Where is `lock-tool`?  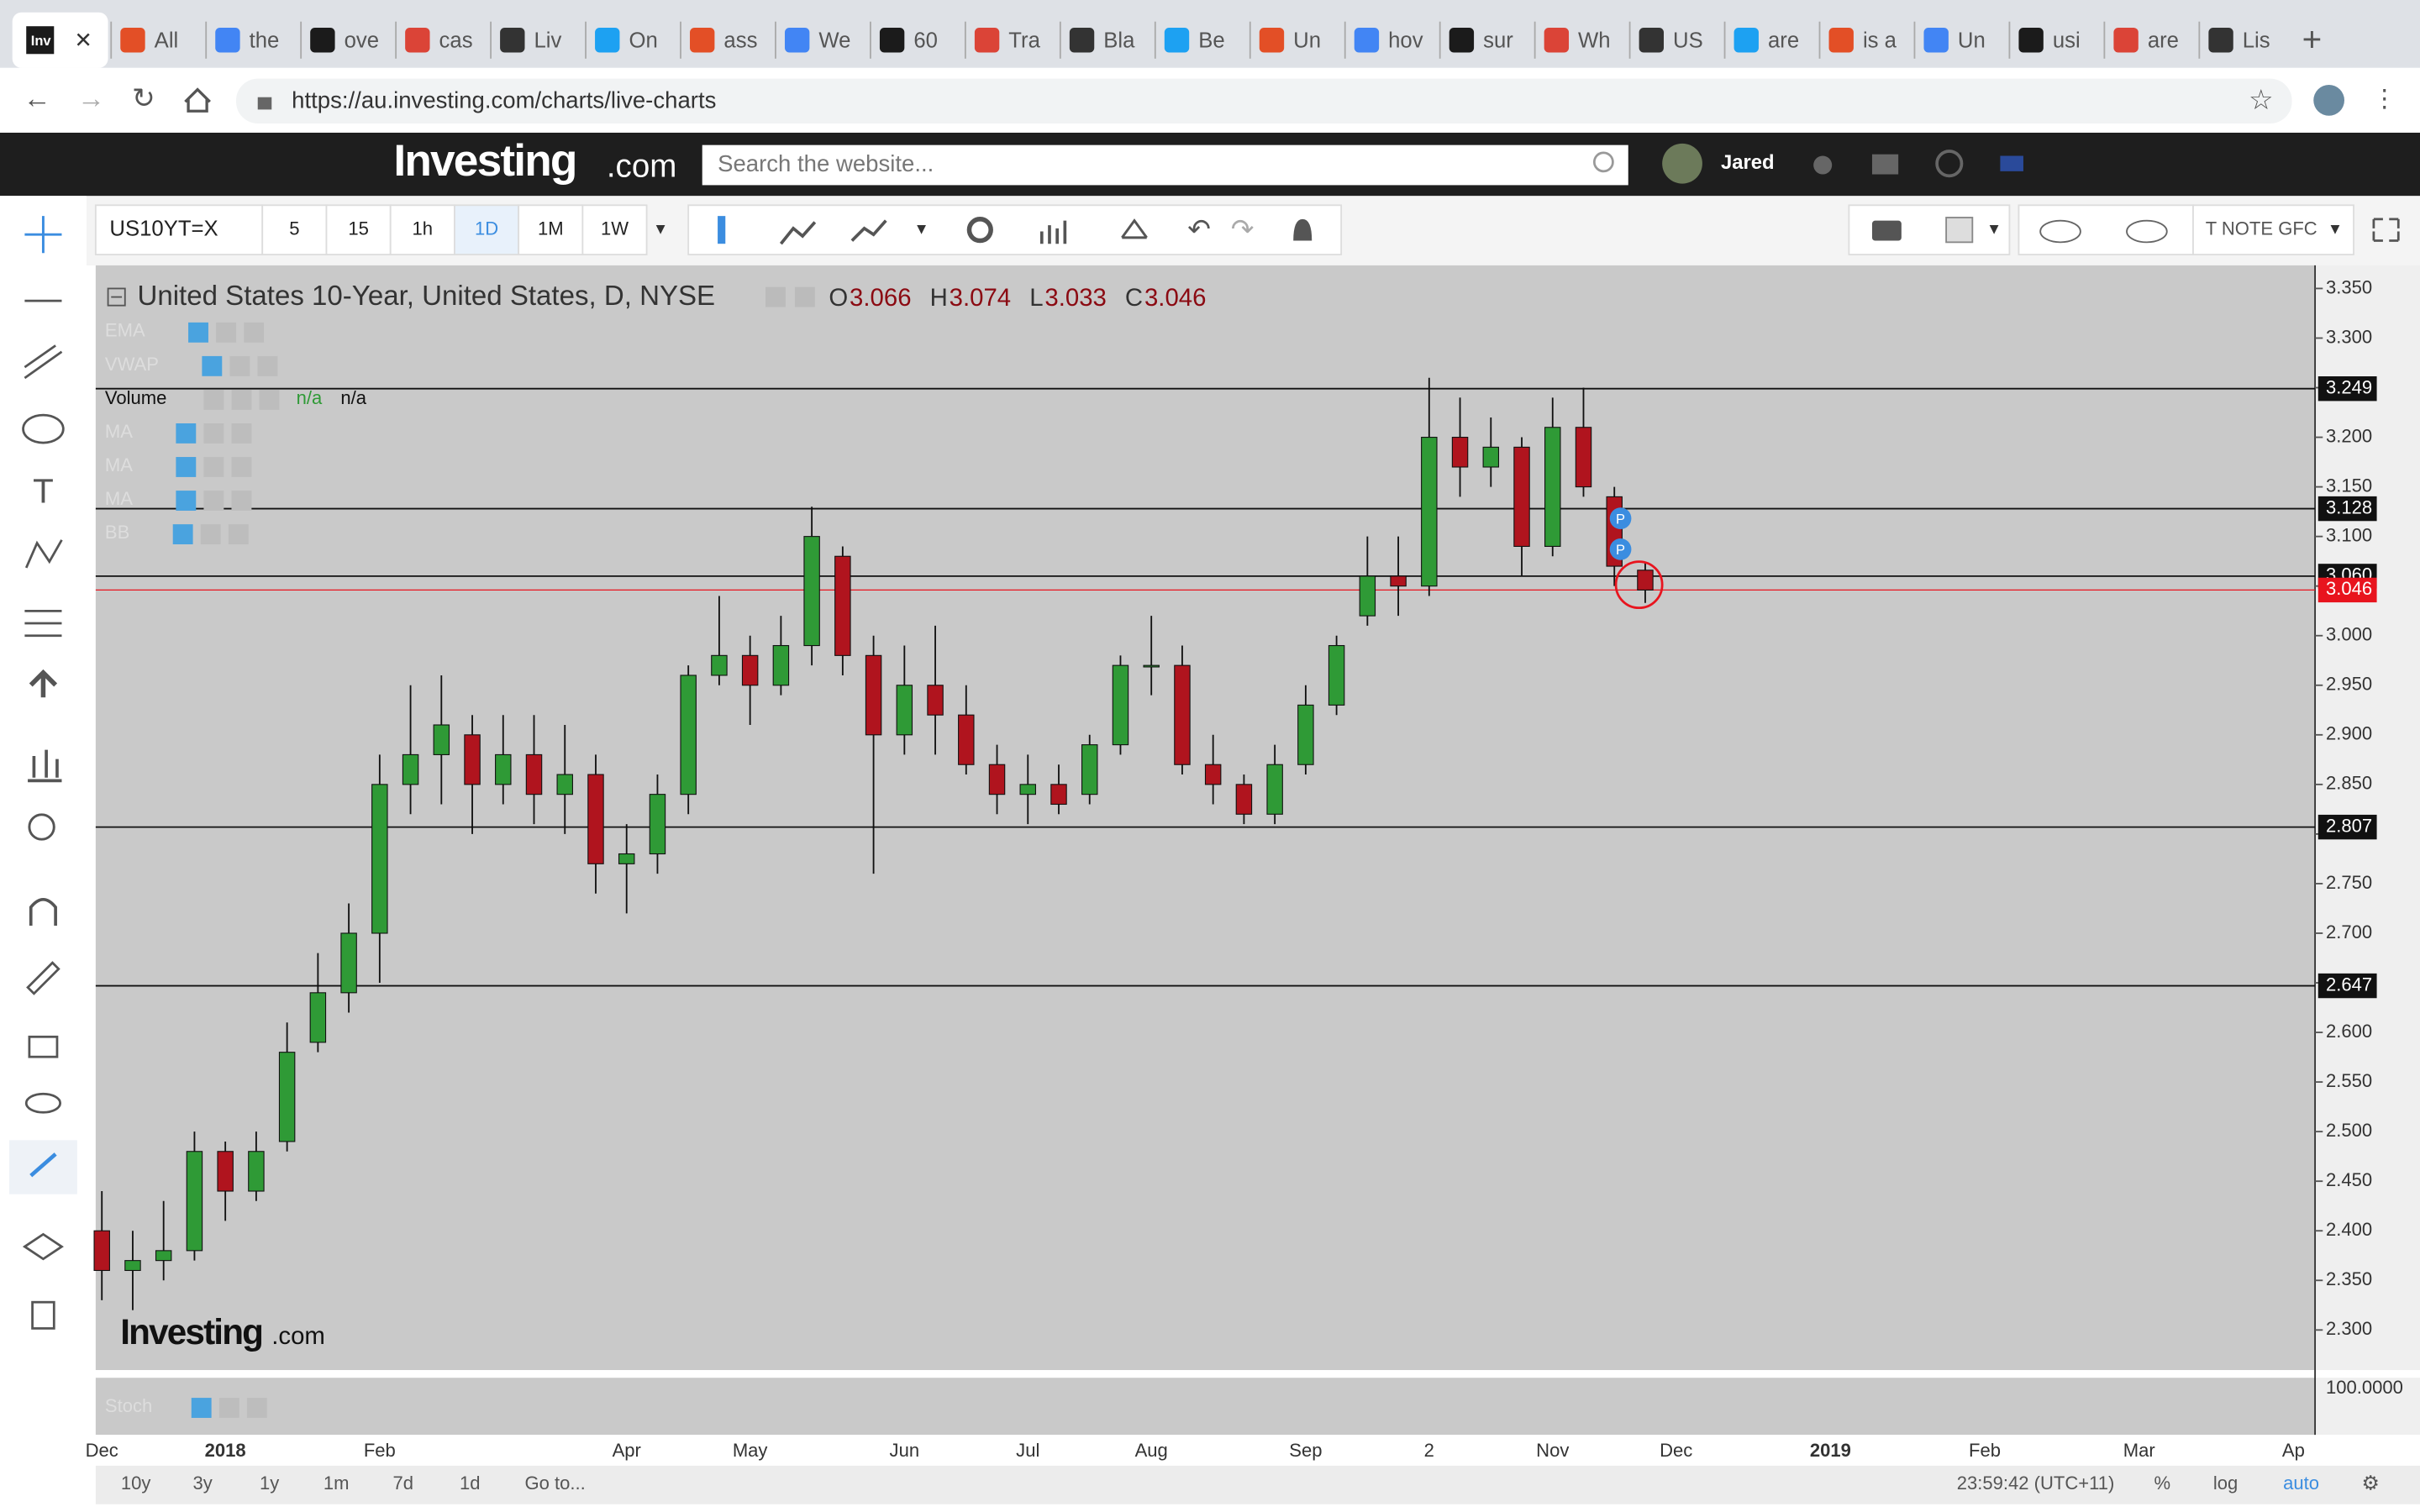 lock-tool is located at coordinates (43, 1046).